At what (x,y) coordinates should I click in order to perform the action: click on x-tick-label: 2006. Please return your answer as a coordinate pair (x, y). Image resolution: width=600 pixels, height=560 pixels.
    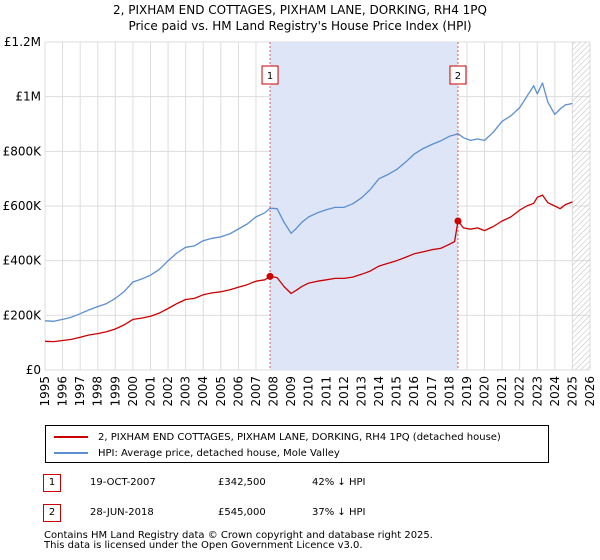
    Looking at the image, I should click on (238, 391).